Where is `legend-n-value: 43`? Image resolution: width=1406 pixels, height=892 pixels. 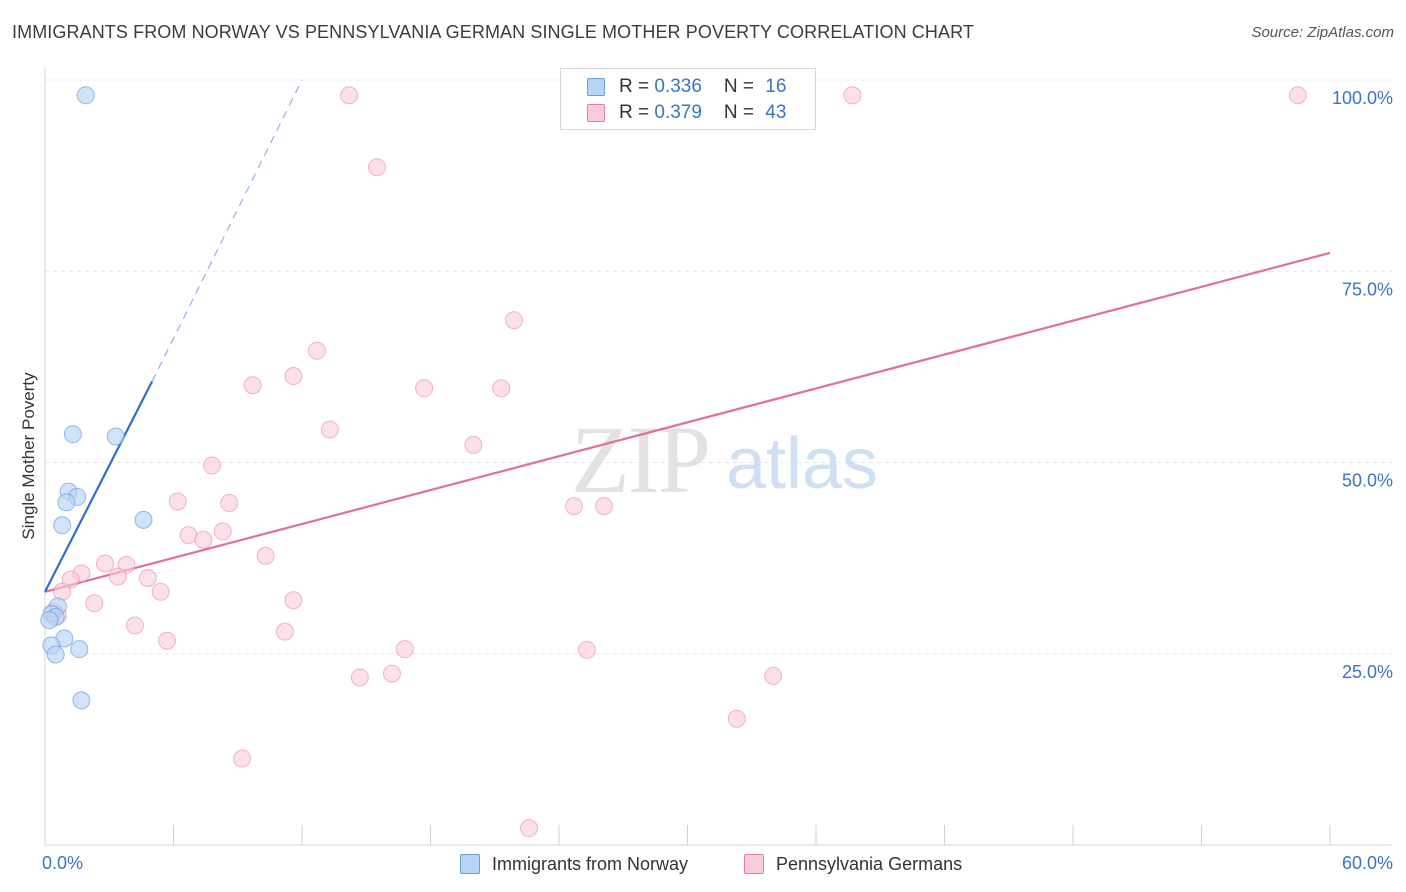
legend-n-value: 43 is located at coordinates (776, 112).